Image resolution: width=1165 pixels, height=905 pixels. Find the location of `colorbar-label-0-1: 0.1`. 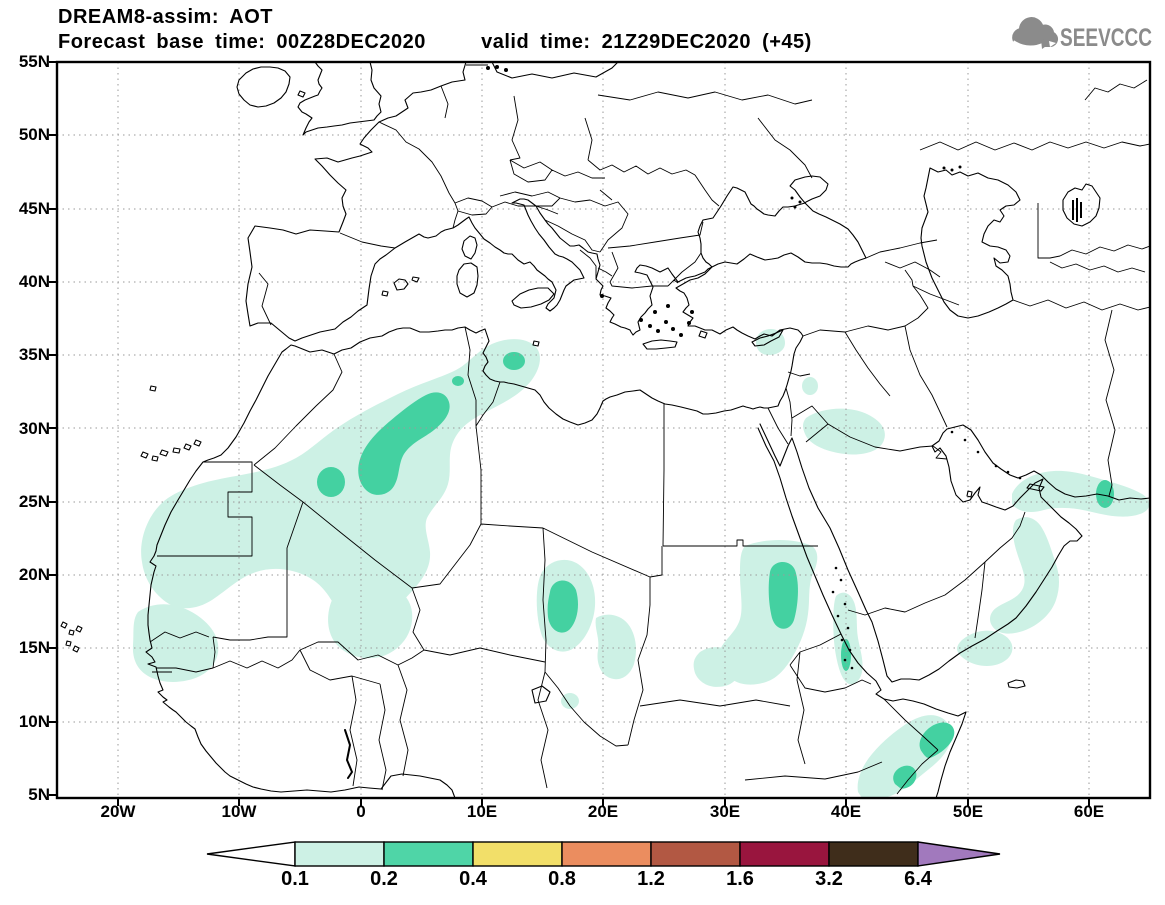

colorbar-label-0-1: 0.1 is located at coordinates (295, 879).